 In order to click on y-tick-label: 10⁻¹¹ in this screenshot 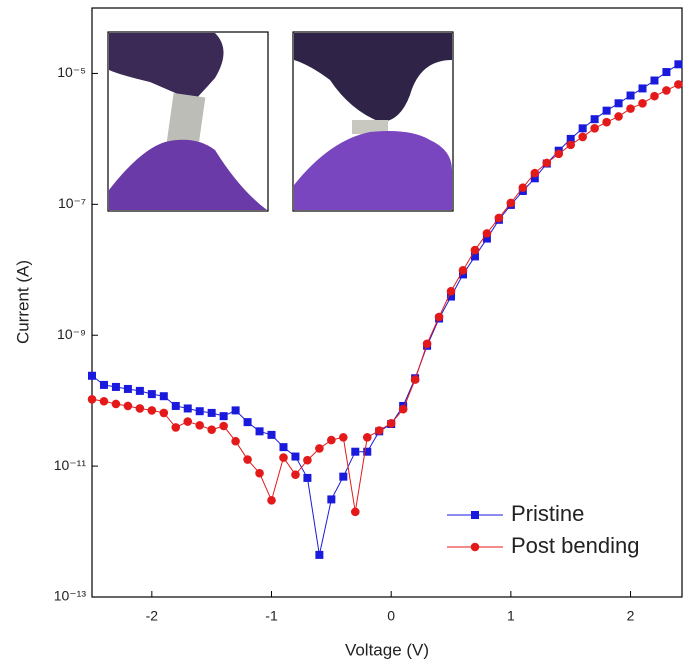, I will do `click(70, 465)`.